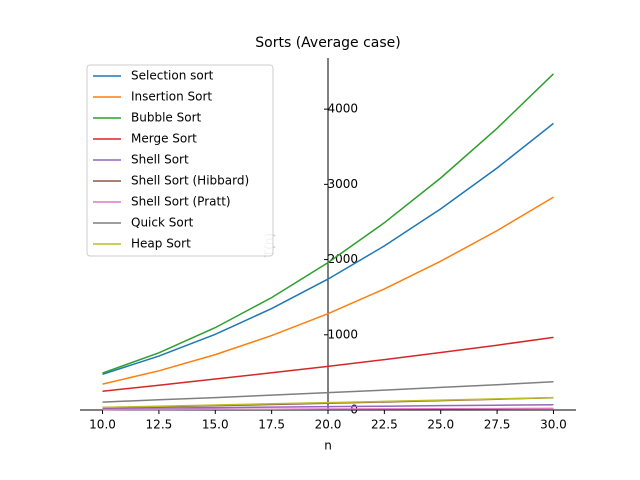 This screenshot has height=480, width=640. Describe the element at coordinates (102, 425) in the screenshot. I see `x-tick-label: 10.0` at that location.